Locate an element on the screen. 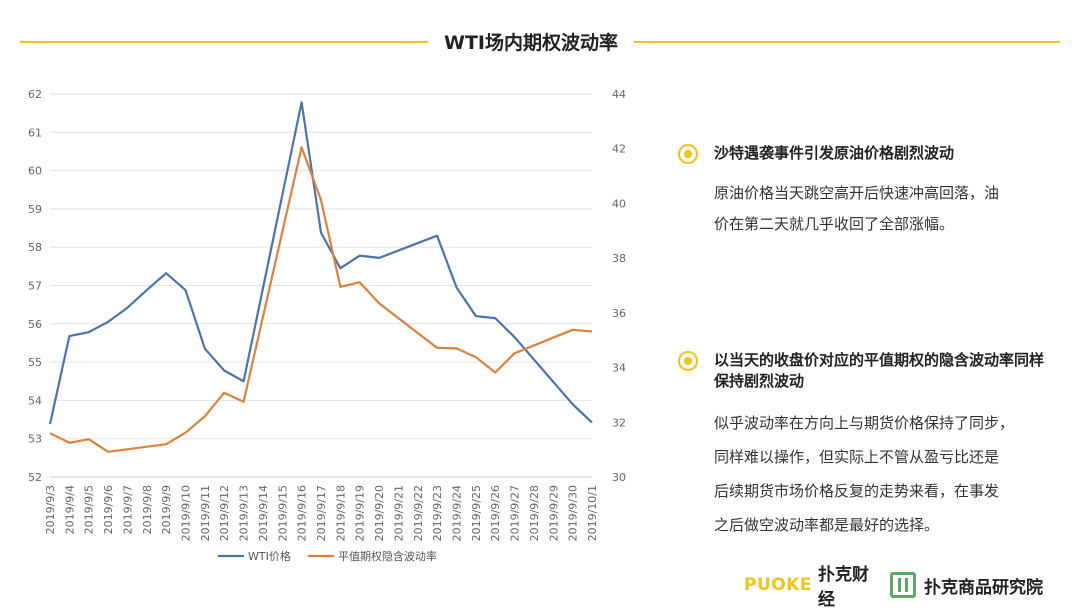  y-left-tick-label: 61 is located at coordinates (35, 132).